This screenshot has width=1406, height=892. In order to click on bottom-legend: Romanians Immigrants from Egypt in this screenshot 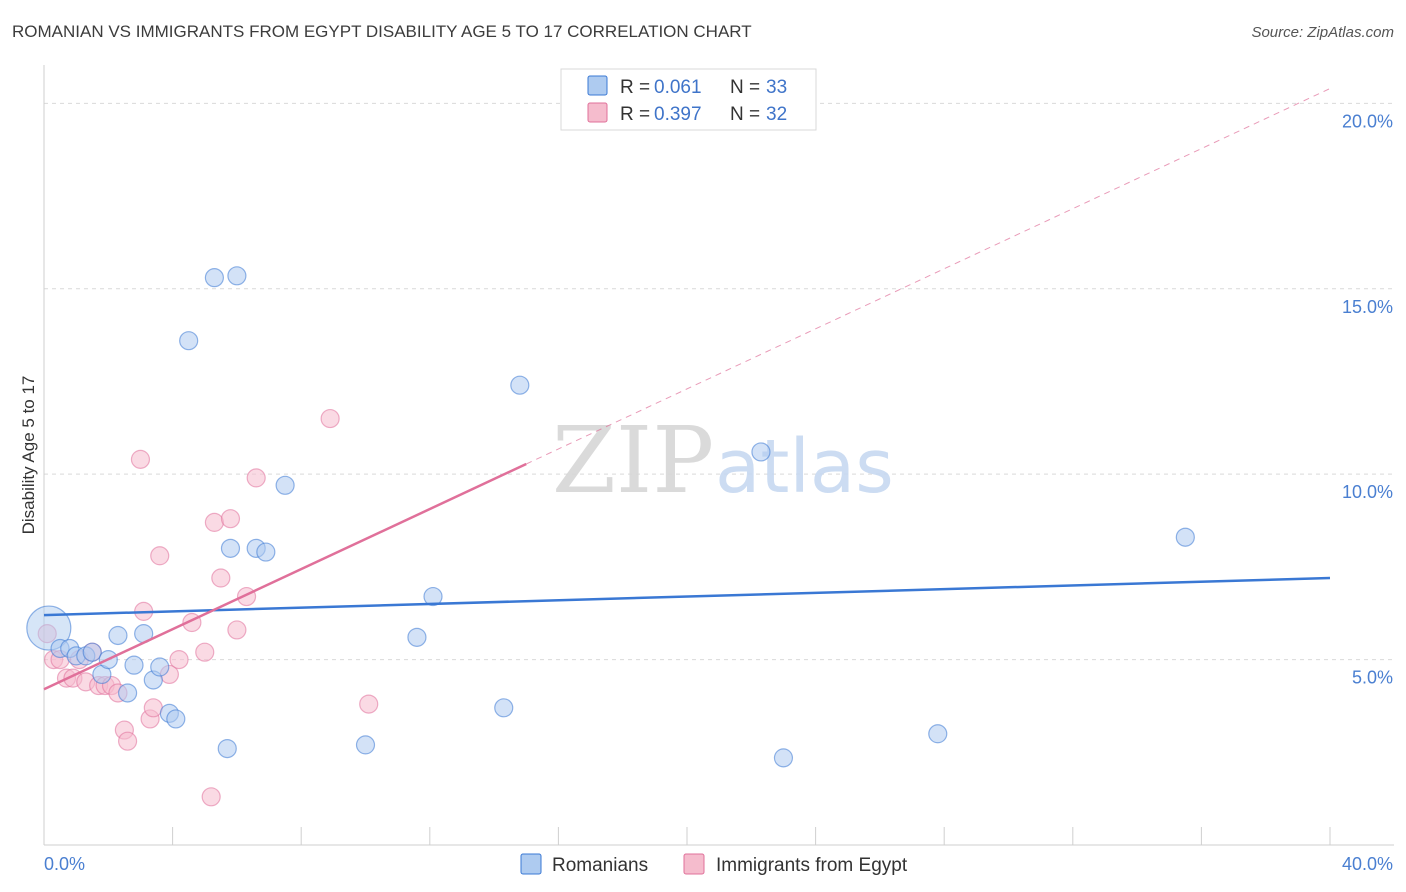, I will do `click(714, 864)`.